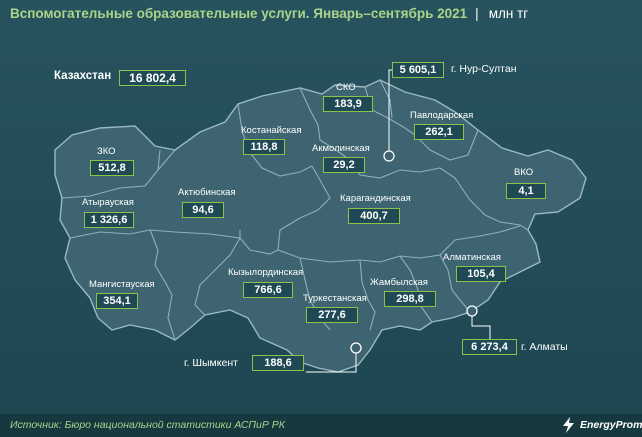 Image resolution: width=642 pixels, height=437 pixels. Describe the element at coordinates (524, 172) in the screenshot. I see `region-label-vko: ВКО` at that location.